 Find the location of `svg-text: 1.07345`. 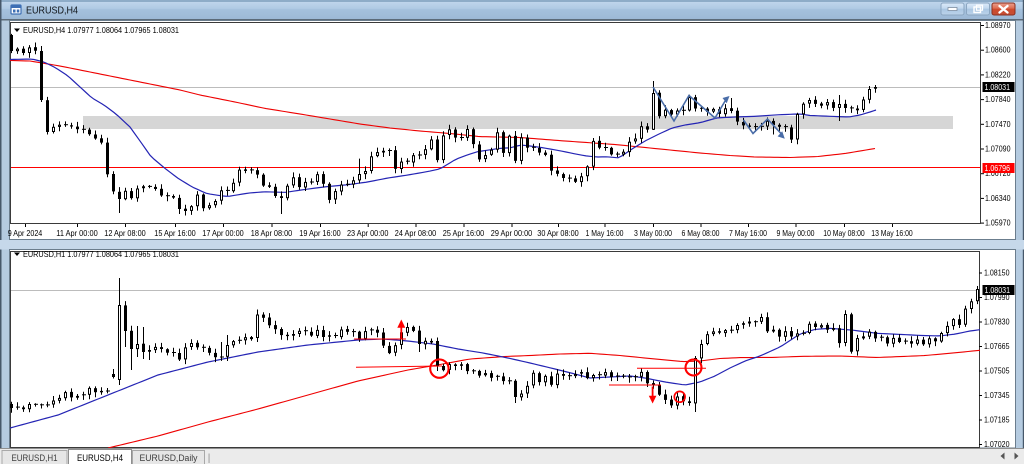

svg-text: 1.07345 is located at coordinates (997, 395).